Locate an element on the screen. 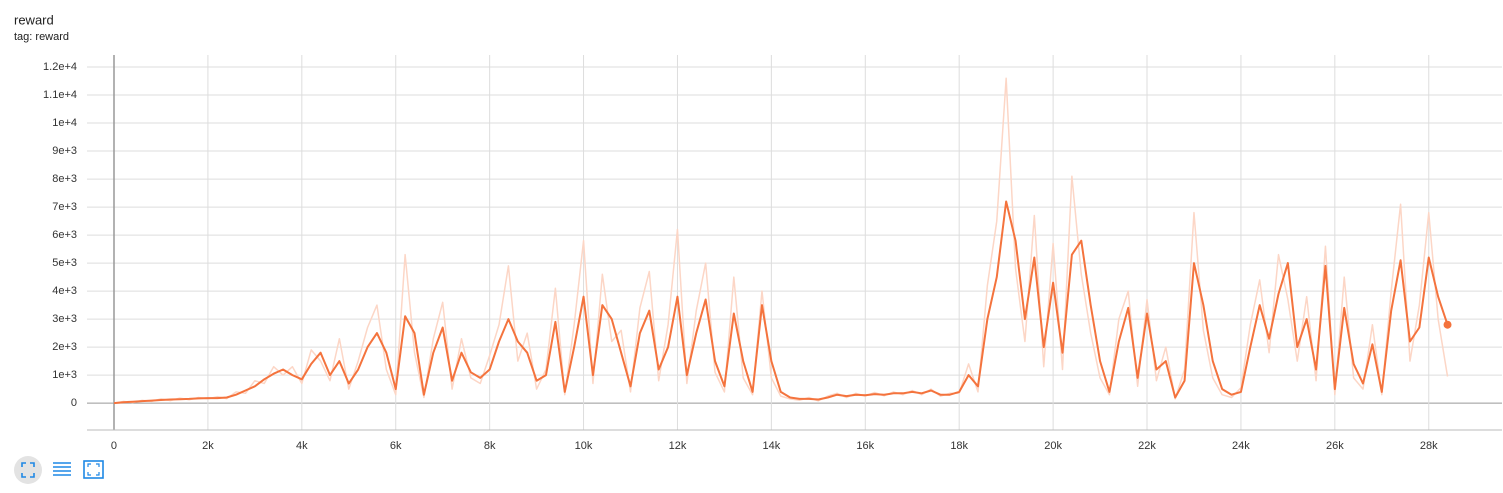 The width and height of the screenshot is (1503, 493). x-tick-label: 26k is located at coordinates (1335, 446).